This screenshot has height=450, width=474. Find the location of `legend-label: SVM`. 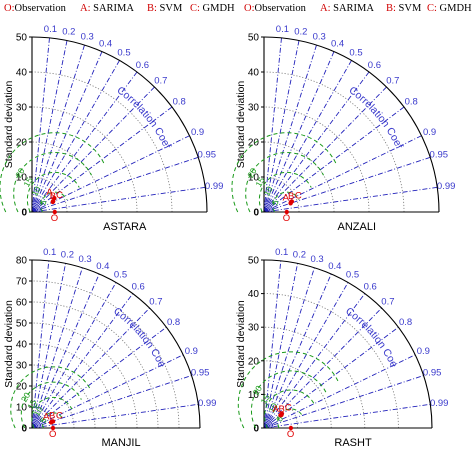

legend-label: SVM is located at coordinates (171, 8).